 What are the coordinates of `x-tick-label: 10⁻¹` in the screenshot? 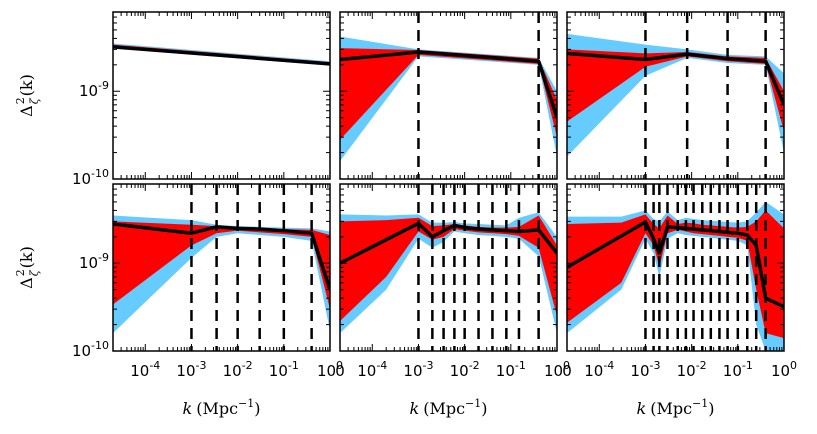 It's located at (738, 369).